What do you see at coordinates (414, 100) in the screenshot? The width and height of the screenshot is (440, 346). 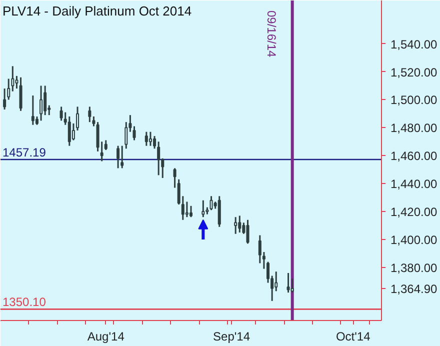 I see `y-tick-label: 1,500.00` at bounding box center [414, 100].